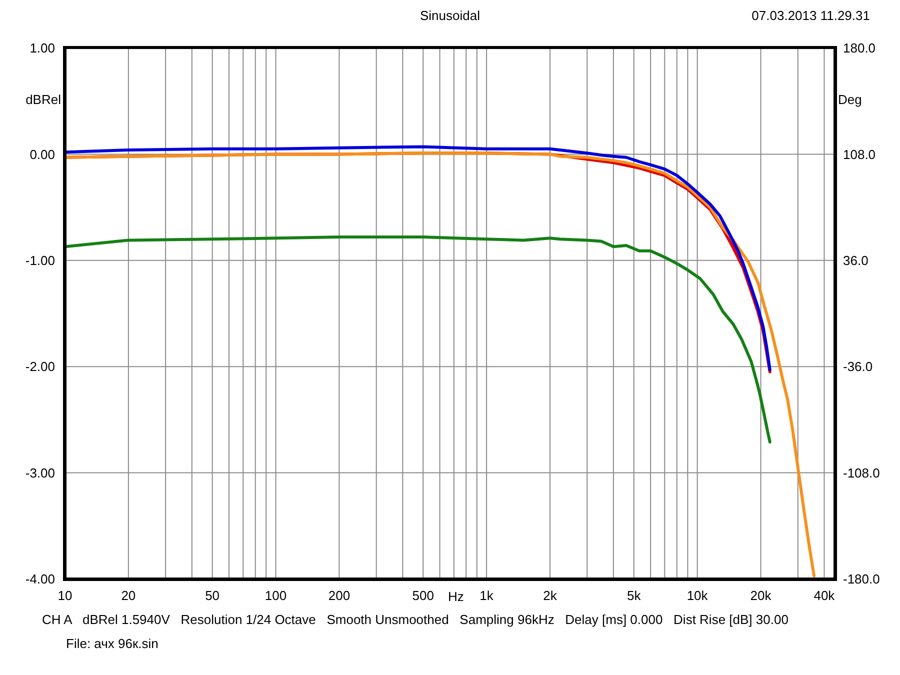 The height and width of the screenshot is (675, 900). I want to click on y2-tick-label: 36.0, so click(855, 260).